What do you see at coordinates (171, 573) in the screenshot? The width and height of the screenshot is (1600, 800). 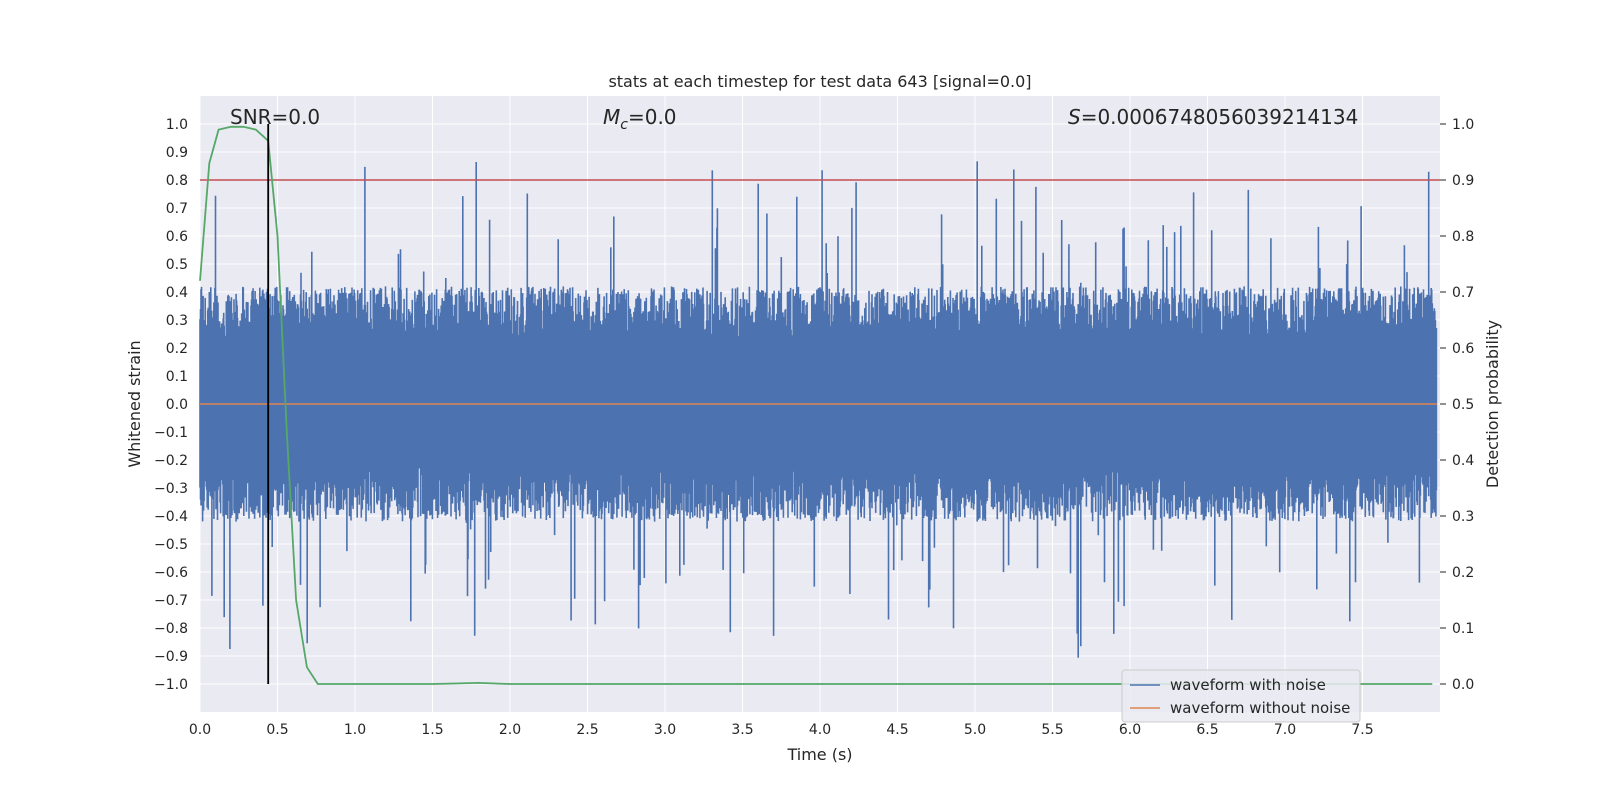 I see `y-tick-label: −0.6` at bounding box center [171, 573].